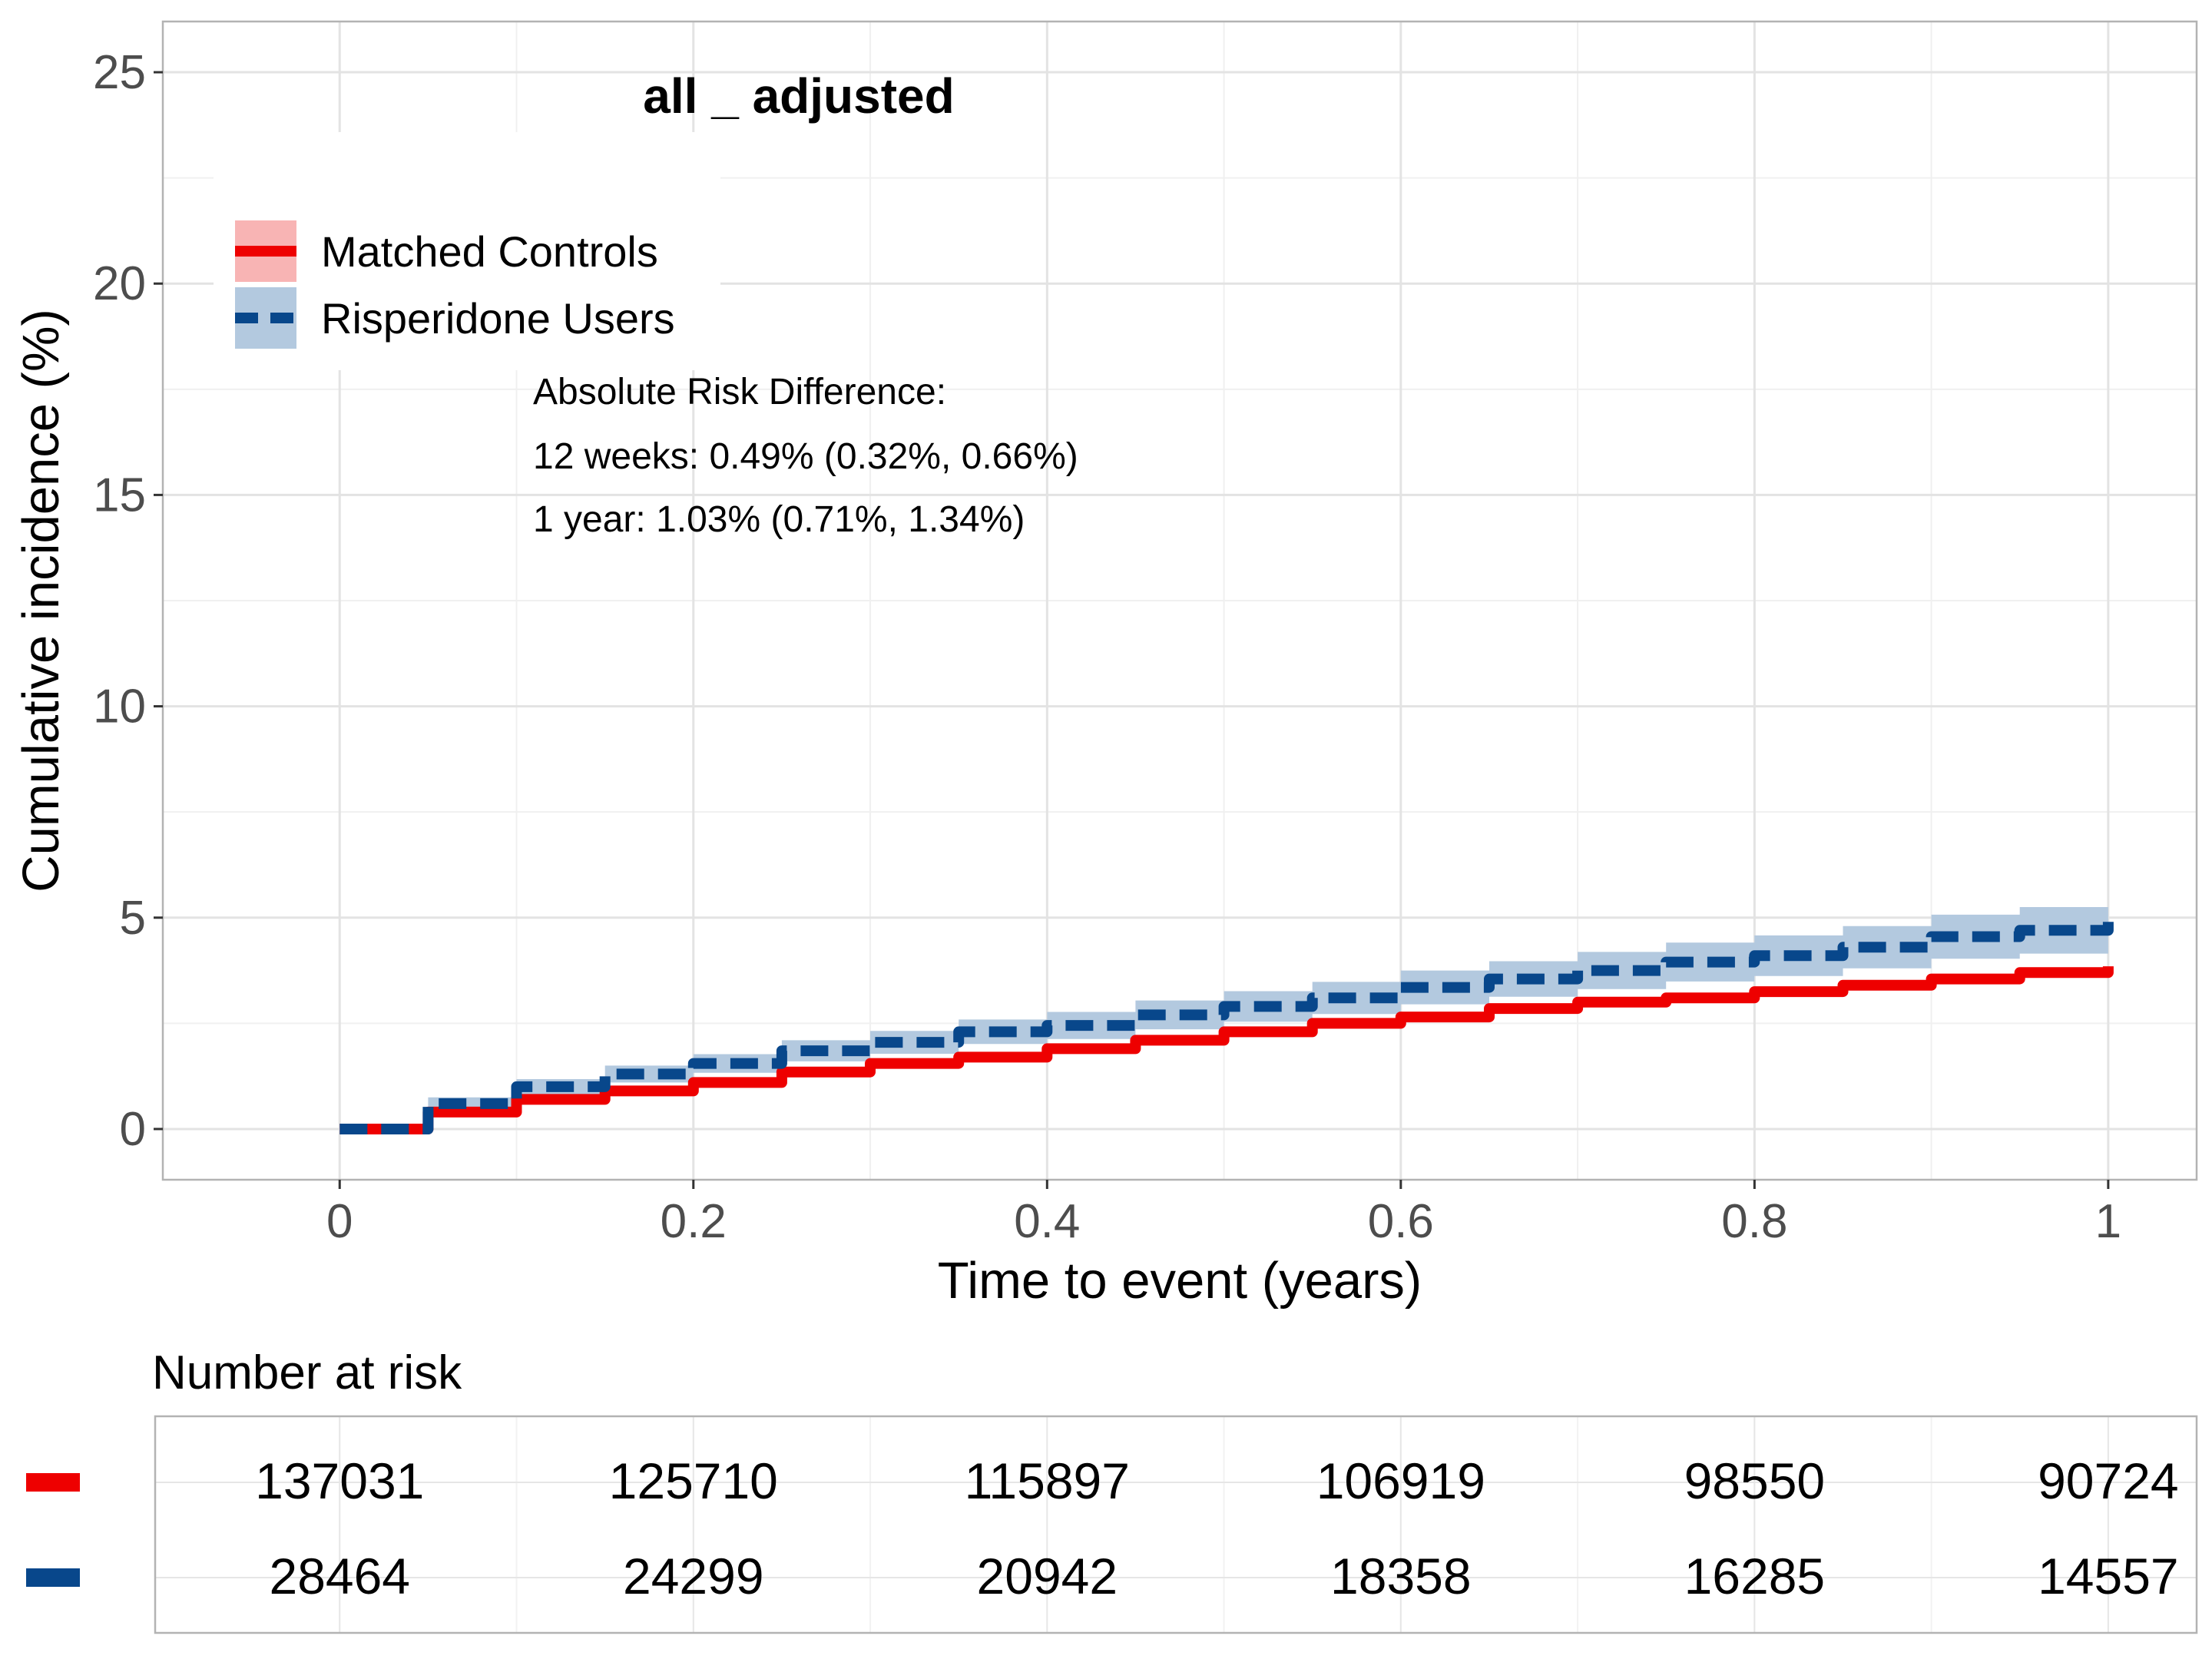 Image resolution: width=2212 pixels, height=1659 pixels. I want to click on y-axis: 0 5 10 15 20 25, so click(128, 601).